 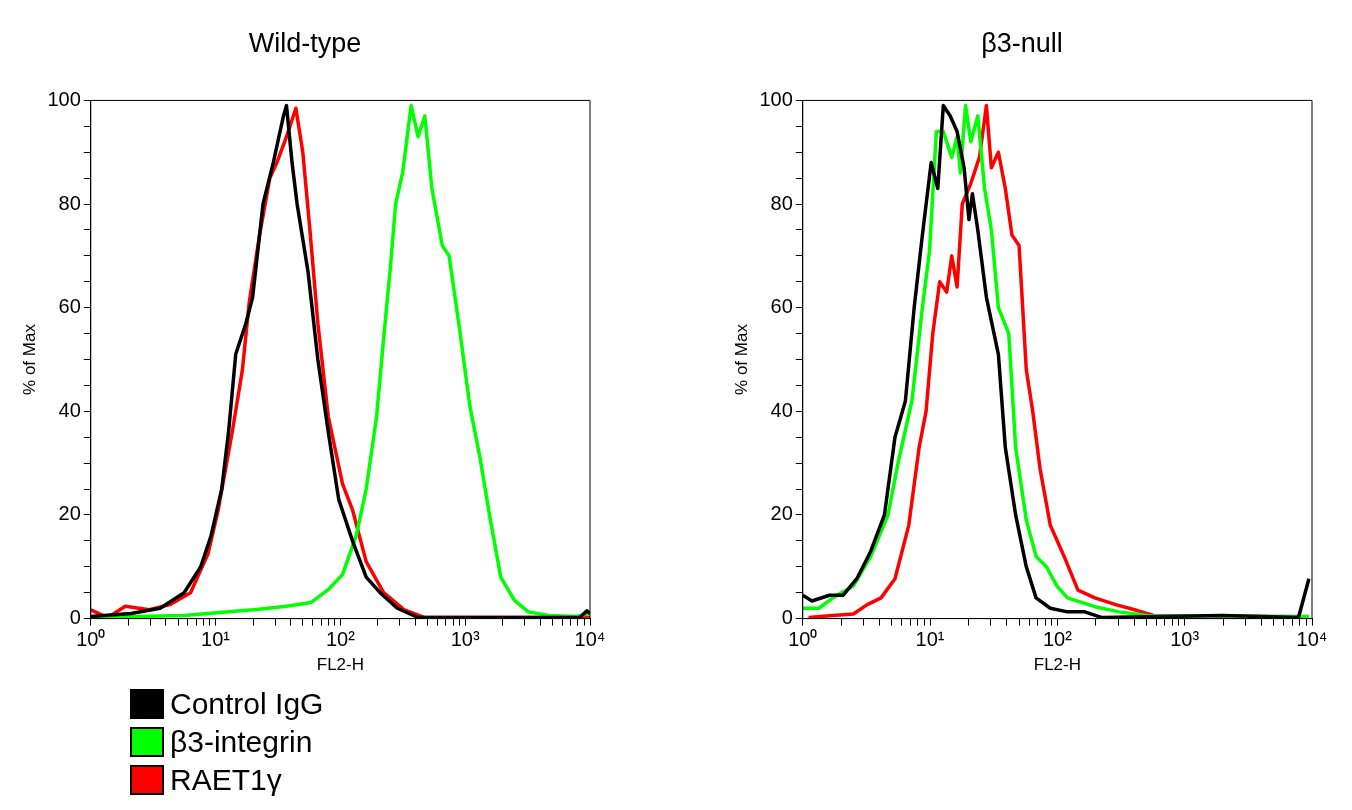 What do you see at coordinates (1022, 42) in the screenshot?
I see `chart-title: β3-null` at bounding box center [1022, 42].